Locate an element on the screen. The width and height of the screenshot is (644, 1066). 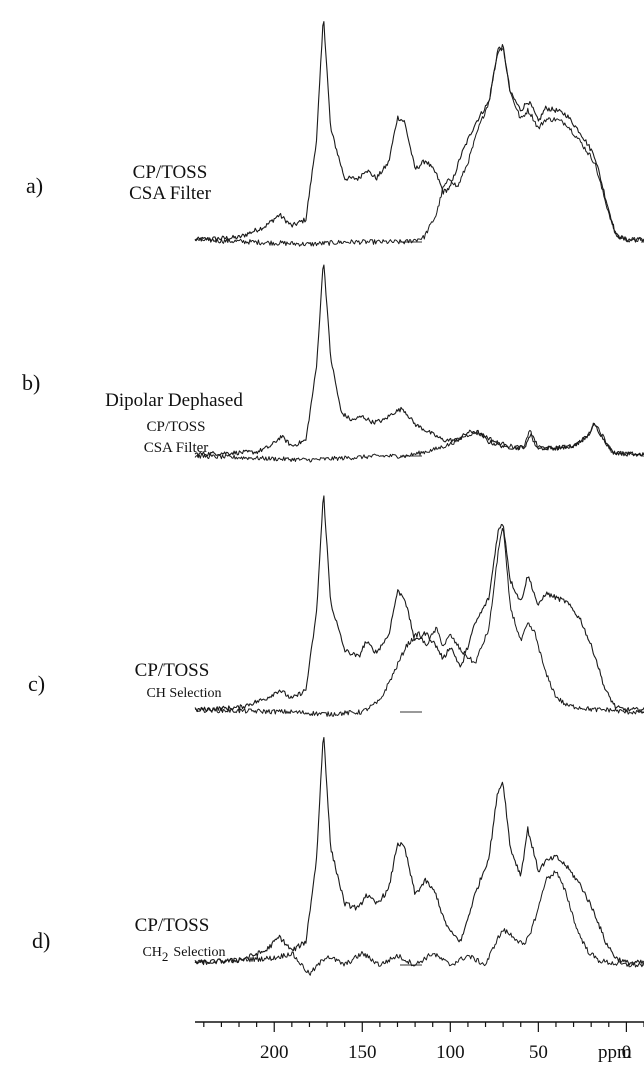
x-tick-label: 50 is located at coordinates (538, 1052).